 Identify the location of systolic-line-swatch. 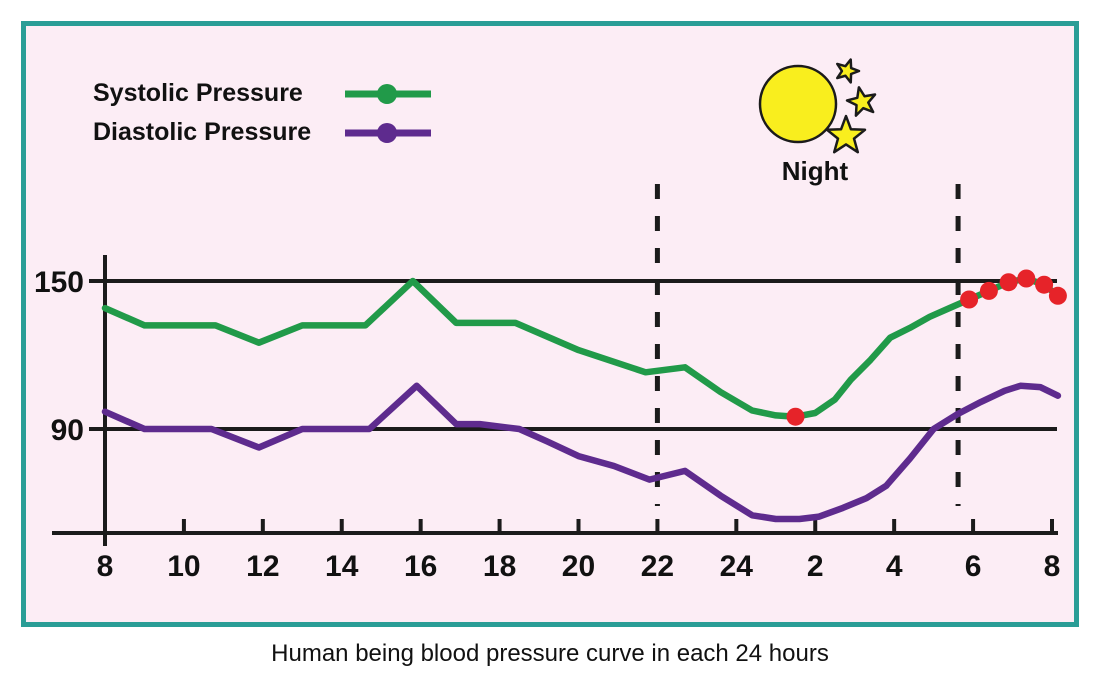
(388, 93).